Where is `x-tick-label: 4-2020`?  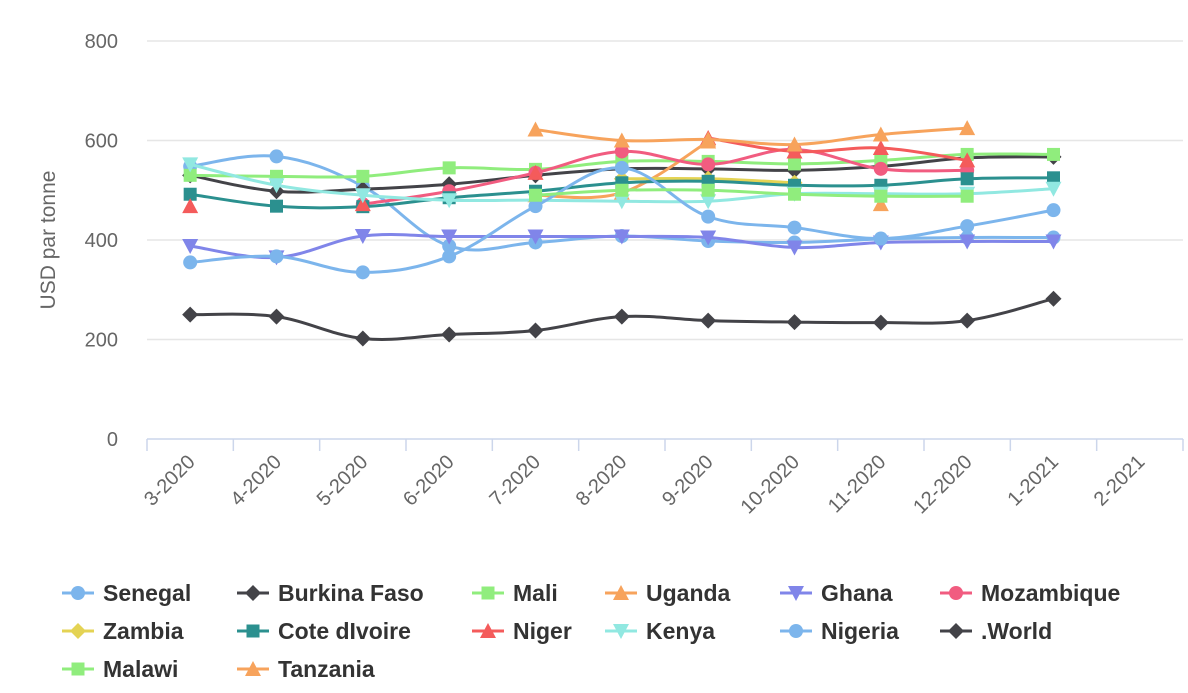 x-tick-label: 4-2020 is located at coordinates (256, 481).